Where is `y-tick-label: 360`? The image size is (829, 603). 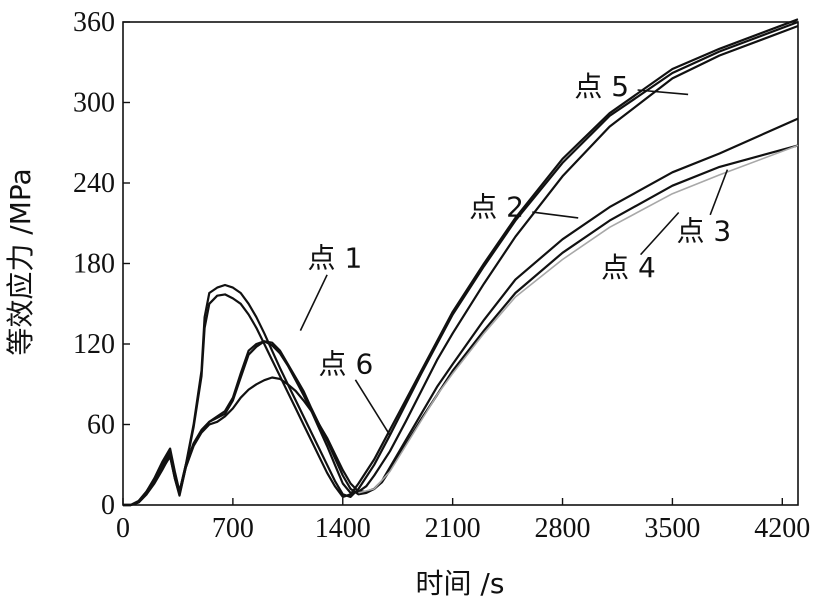 y-tick-label: 360 is located at coordinates (94, 22).